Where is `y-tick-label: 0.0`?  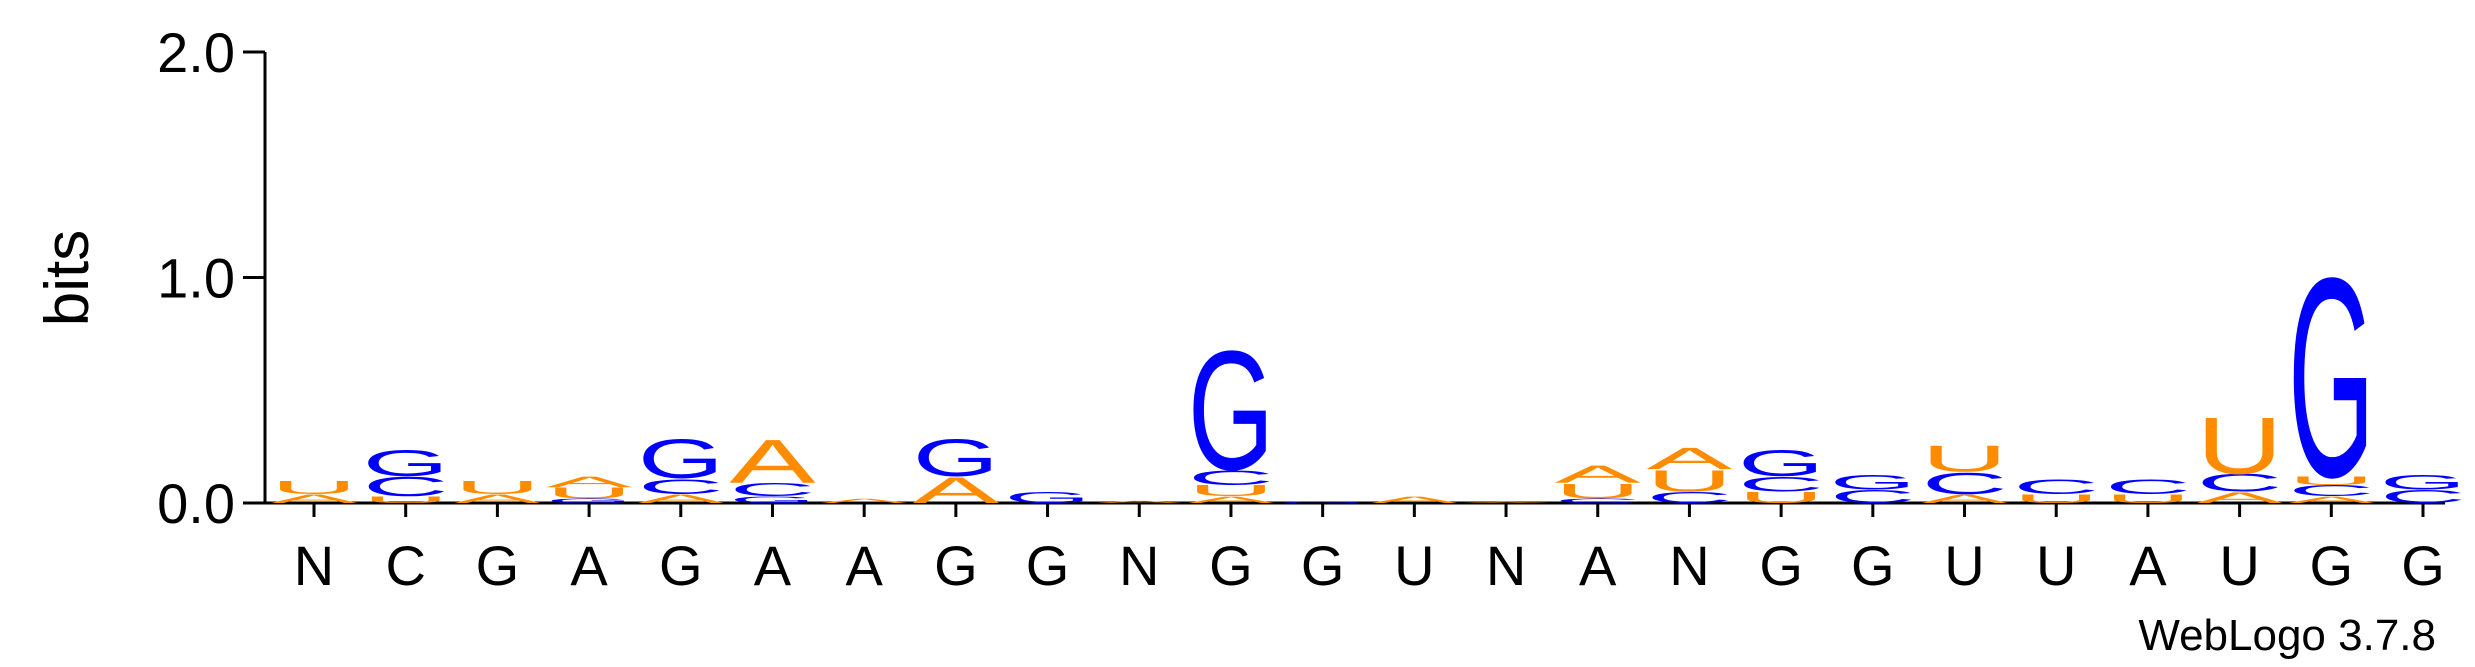 y-tick-label: 0.0 is located at coordinates (196, 503).